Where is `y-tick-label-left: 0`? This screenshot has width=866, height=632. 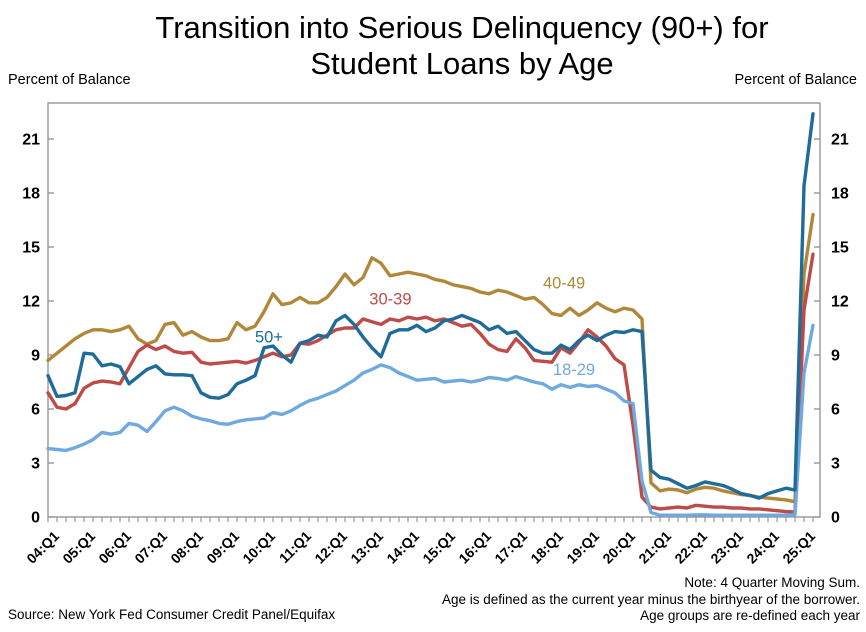
y-tick-label-left: 0 is located at coordinates (35, 518).